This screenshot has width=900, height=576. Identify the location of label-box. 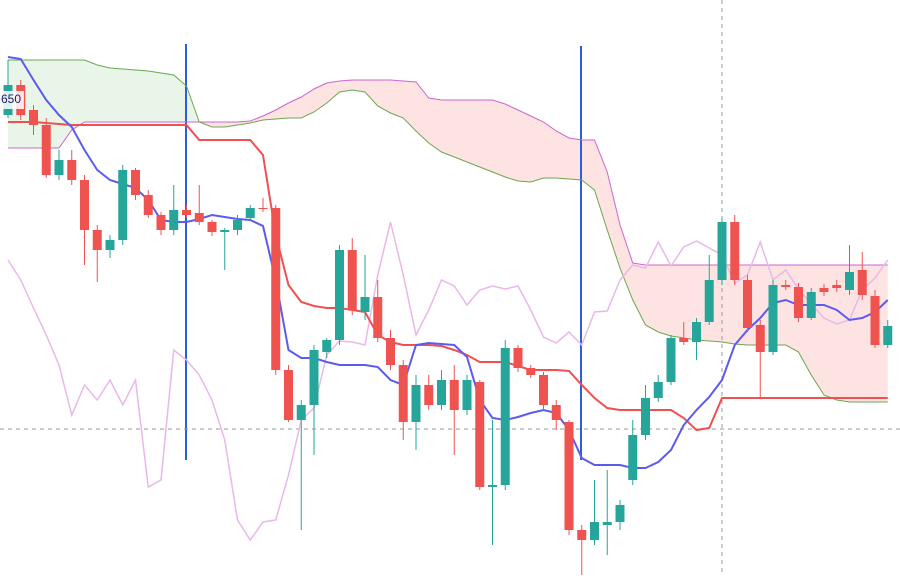
(12, 100).